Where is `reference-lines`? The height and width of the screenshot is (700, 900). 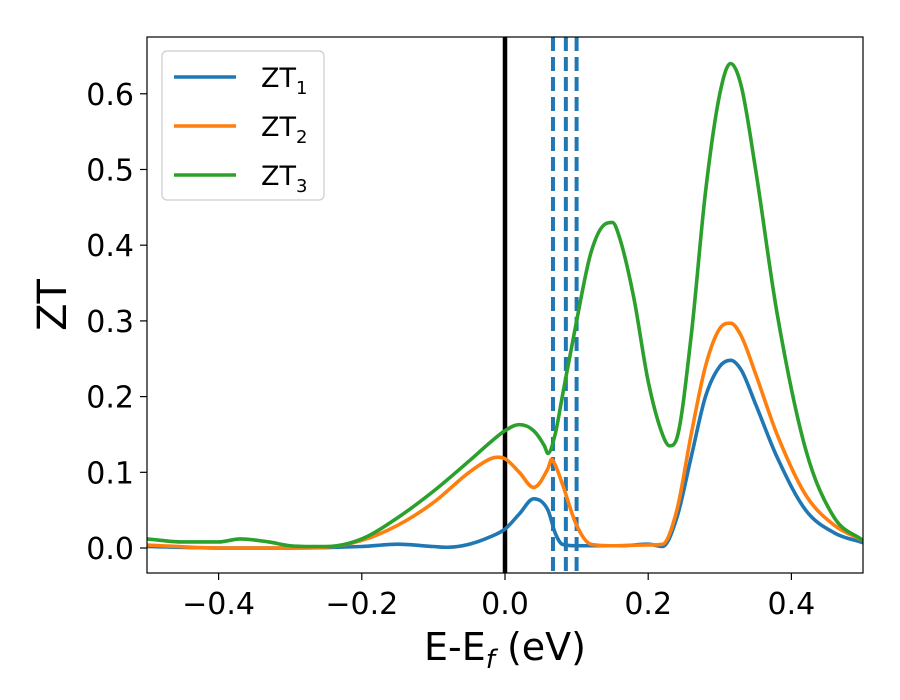 reference-lines is located at coordinates (540, 305).